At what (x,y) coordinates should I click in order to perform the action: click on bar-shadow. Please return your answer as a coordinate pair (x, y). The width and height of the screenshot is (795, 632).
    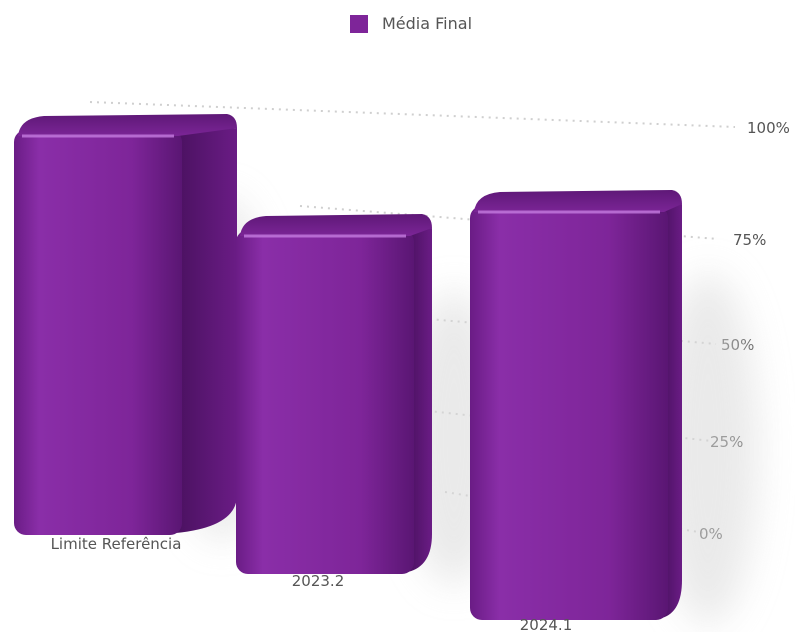
    Looking at the image, I should click on (708, 449).